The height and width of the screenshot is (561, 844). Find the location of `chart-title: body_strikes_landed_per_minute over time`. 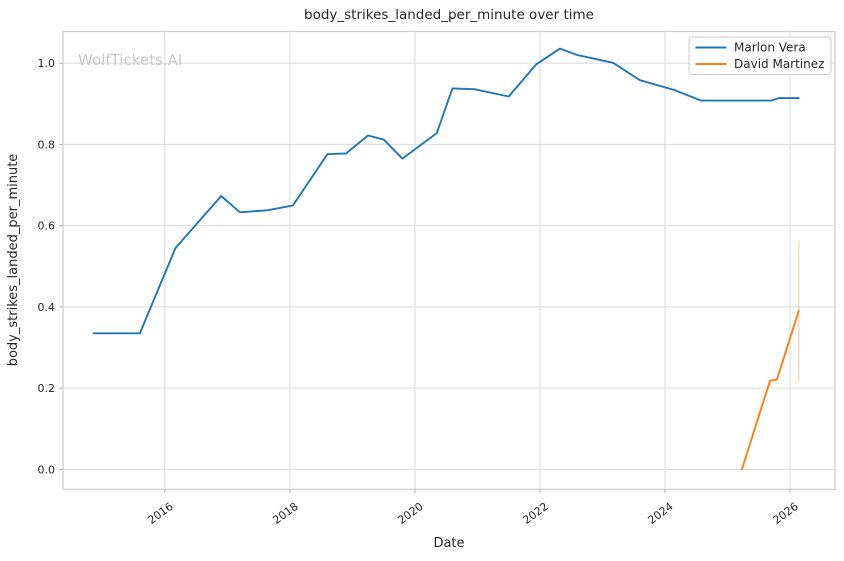

chart-title: body_strikes_landed_per_minute over time is located at coordinates (449, 15).